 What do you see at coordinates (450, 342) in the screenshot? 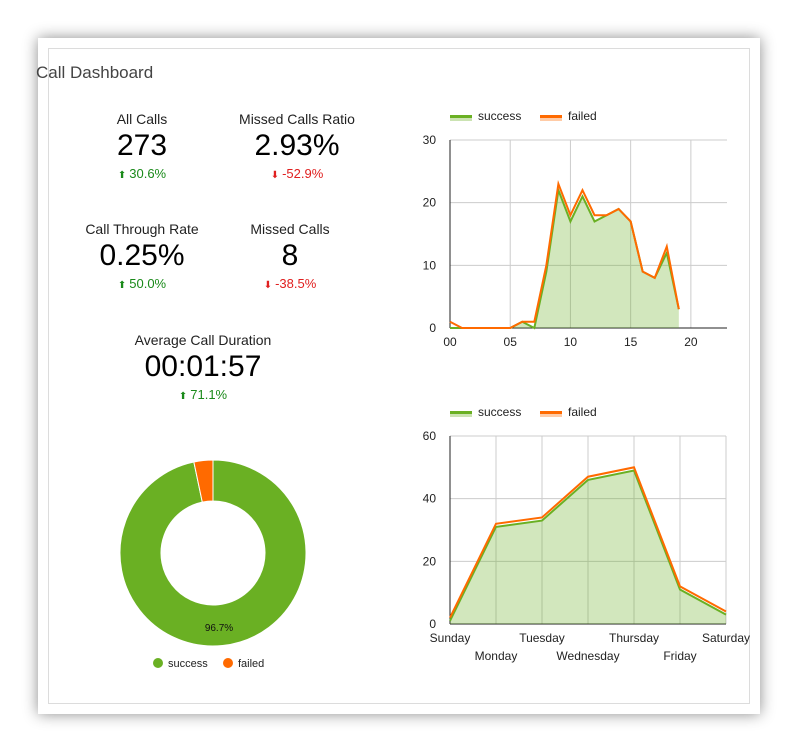
I see `x-tick-label: 00` at bounding box center [450, 342].